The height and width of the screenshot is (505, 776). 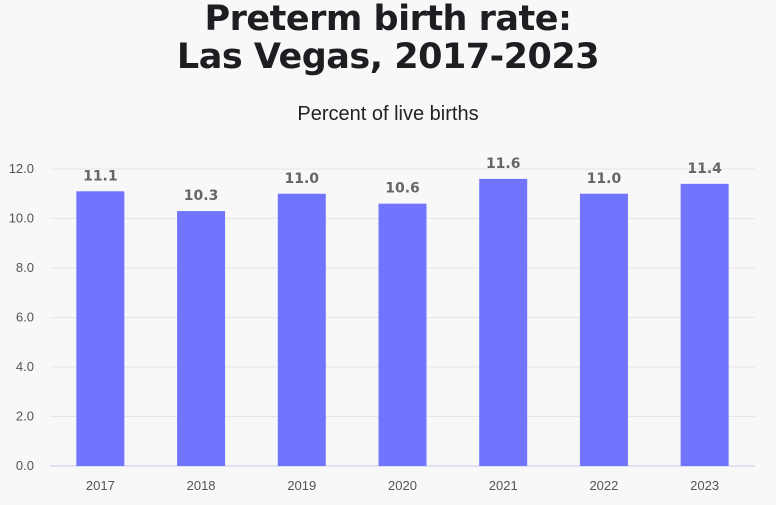 I want to click on x-tick-label: 2022, so click(x=603, y=485).